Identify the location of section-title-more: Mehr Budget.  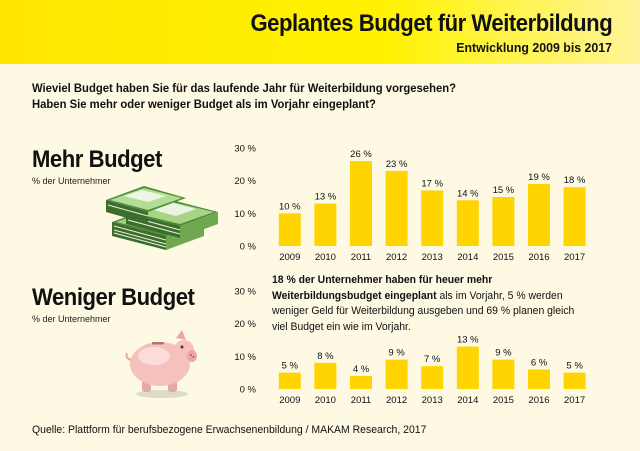
(97, 159).